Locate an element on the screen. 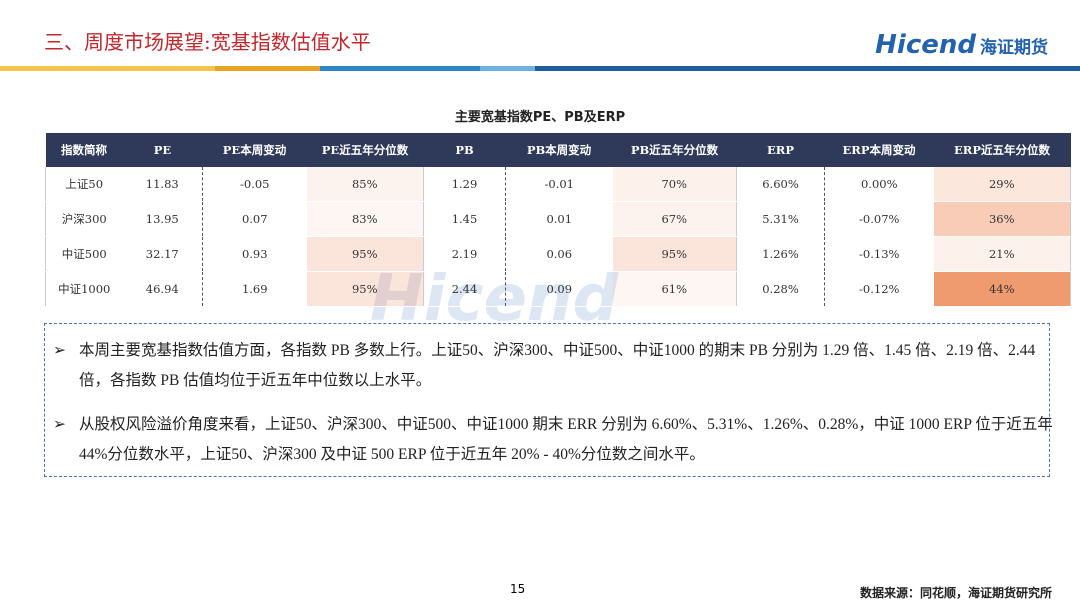 Image resolution: width=1080 pixels, height=607 pixels. table-cell: 11.83 is located at coordinates (162, 184).